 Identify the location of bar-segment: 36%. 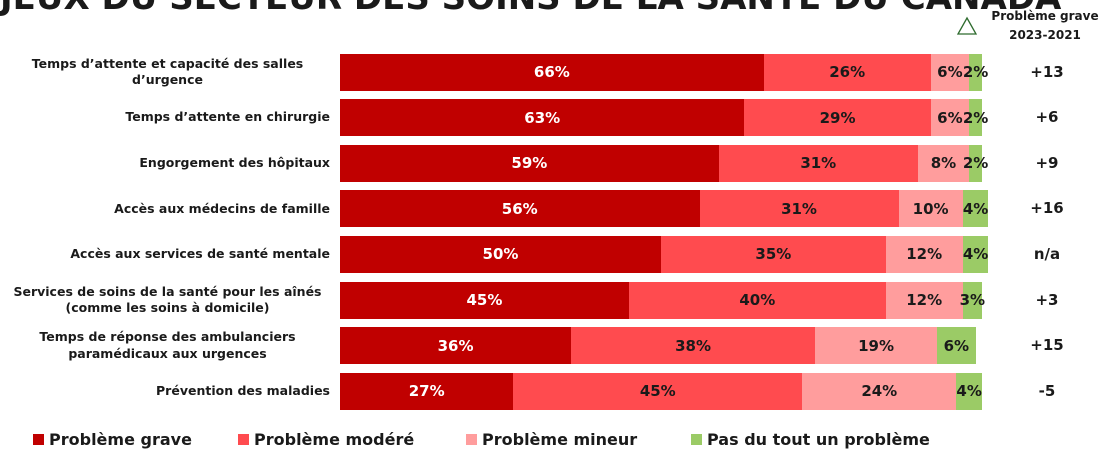
(456, 346).